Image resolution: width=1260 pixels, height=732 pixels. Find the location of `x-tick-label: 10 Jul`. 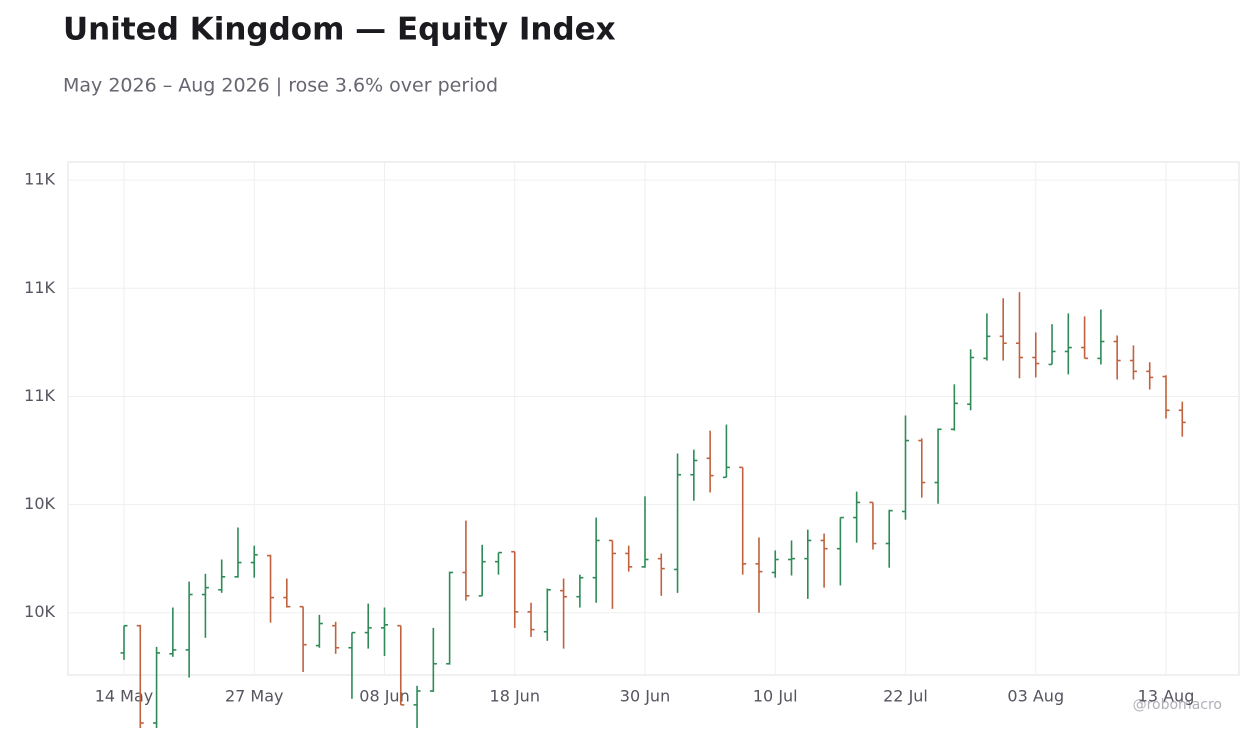

x-tick-label: 10 Jul is located at coordinates (775, 696).